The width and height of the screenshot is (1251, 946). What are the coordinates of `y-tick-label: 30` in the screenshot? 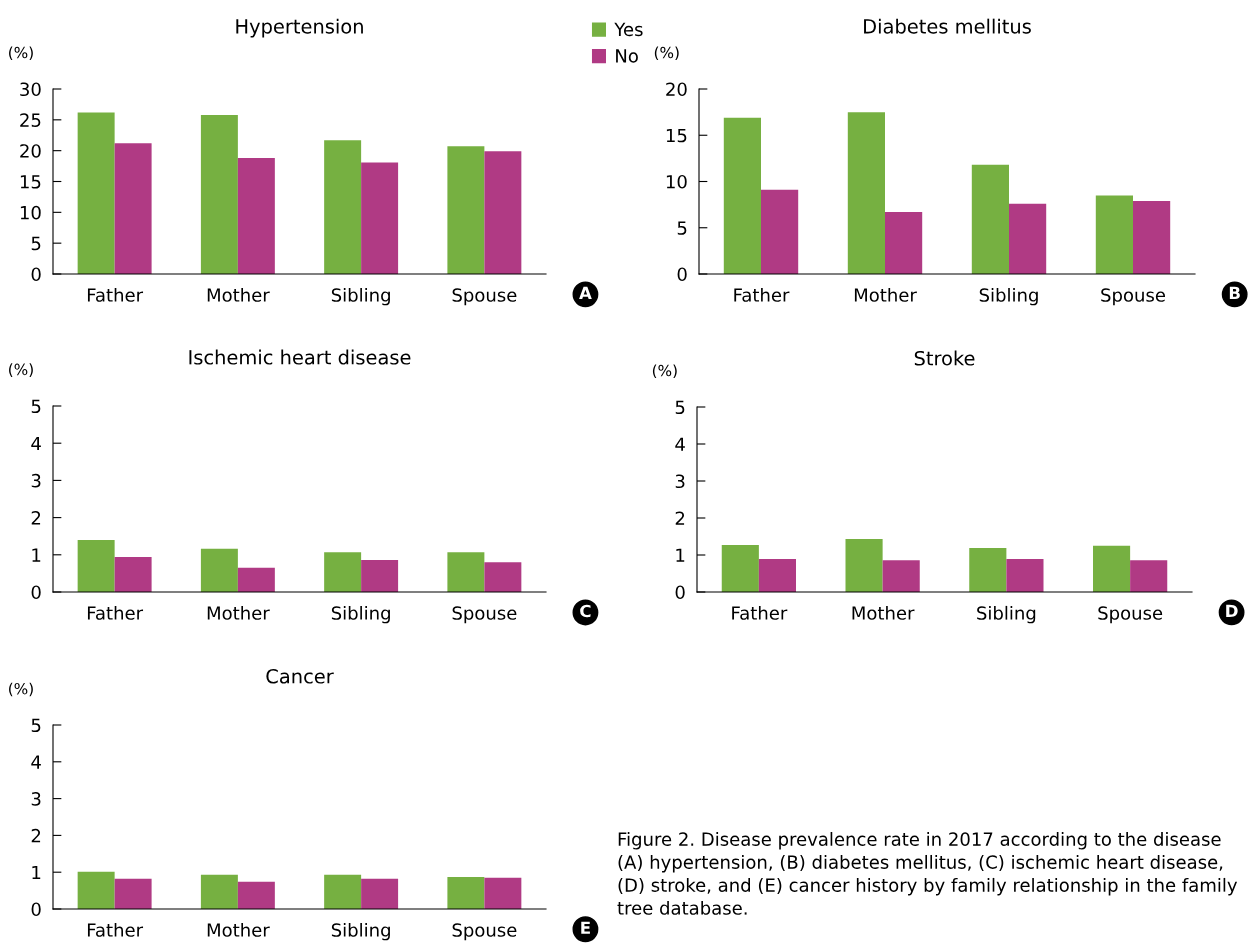 It's located at (30, 89).